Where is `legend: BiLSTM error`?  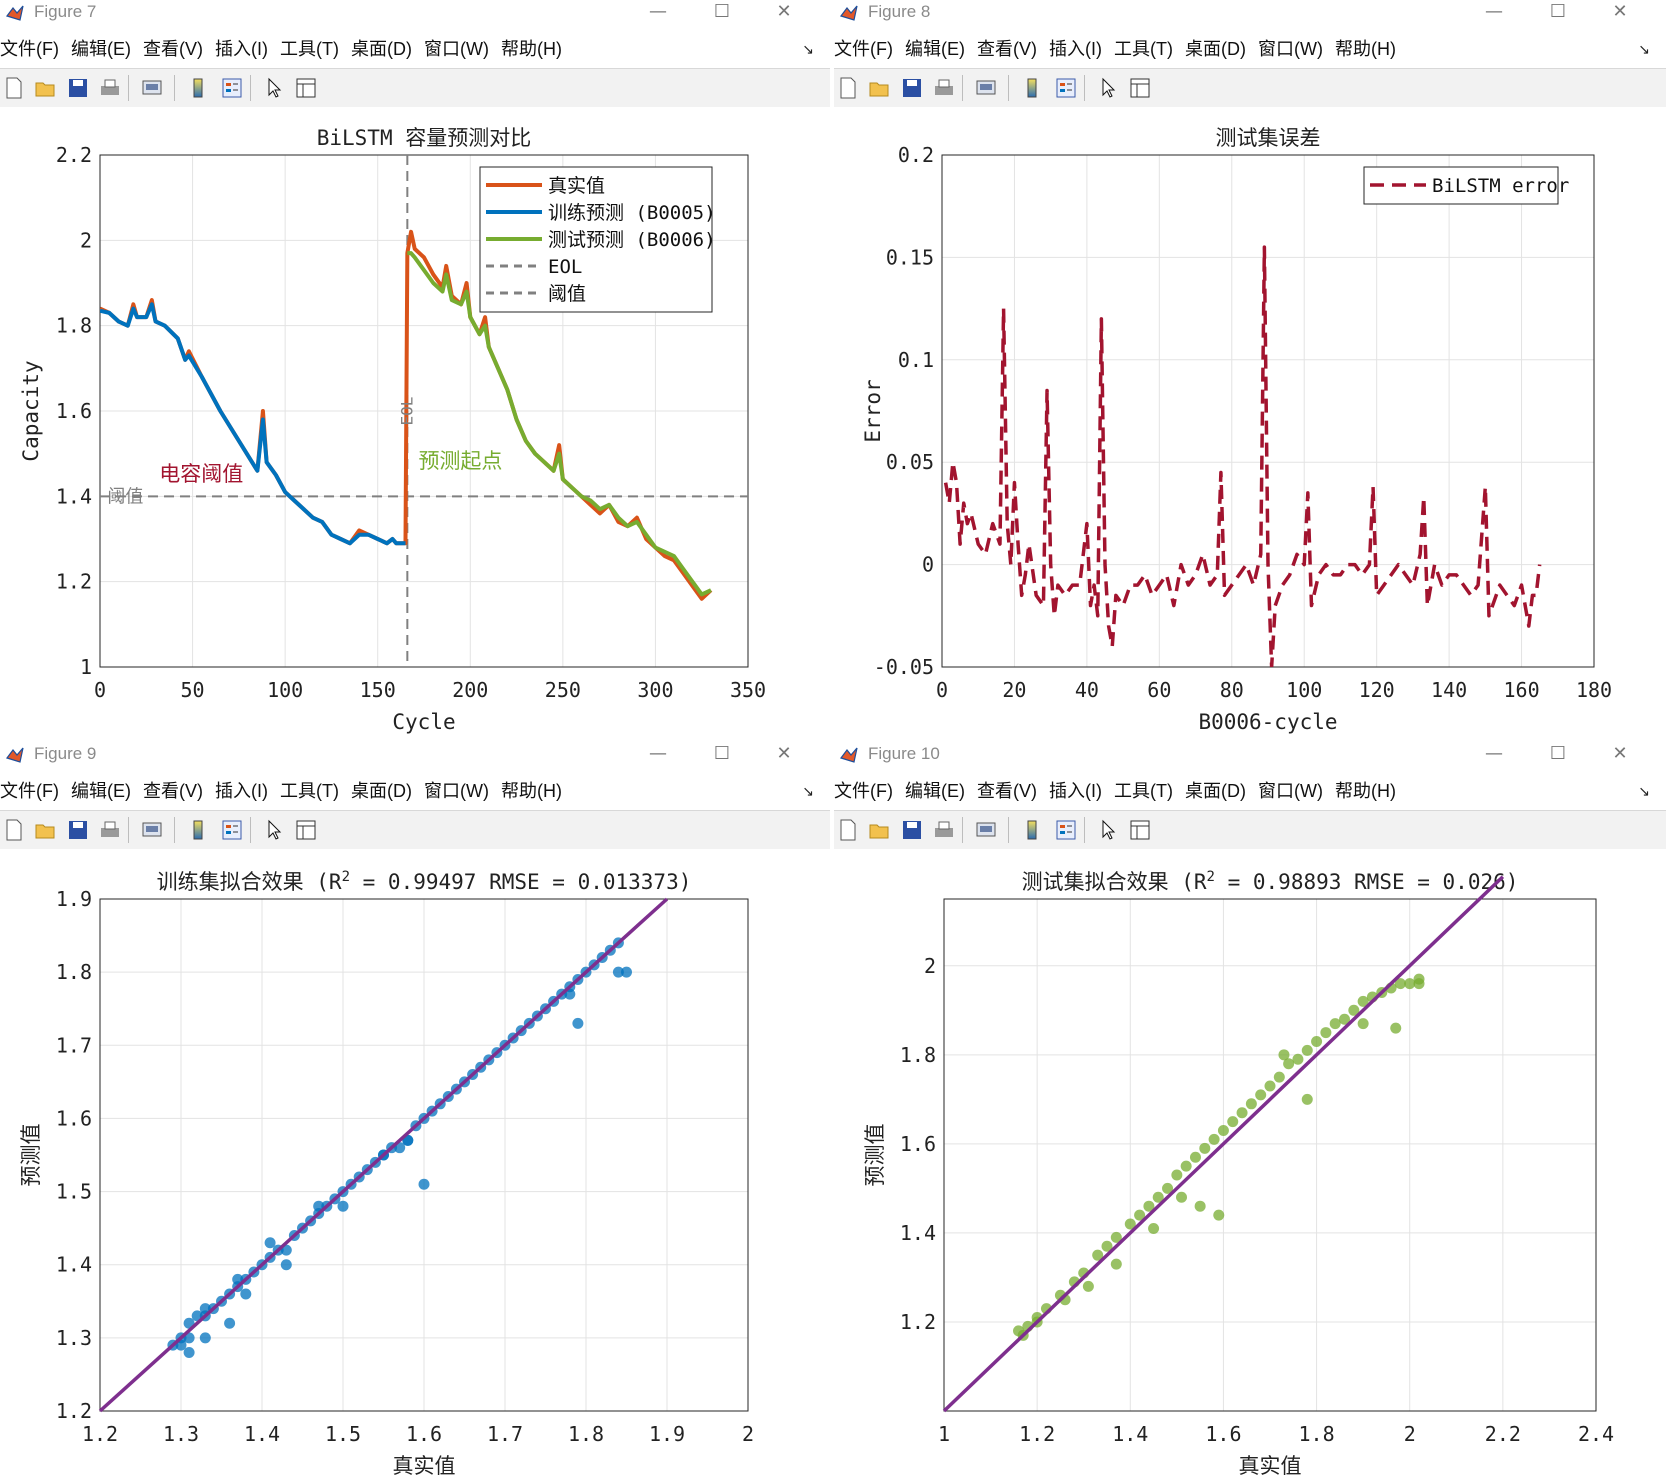 legend: BiLSTM error is located at coordinates (1466, 185).